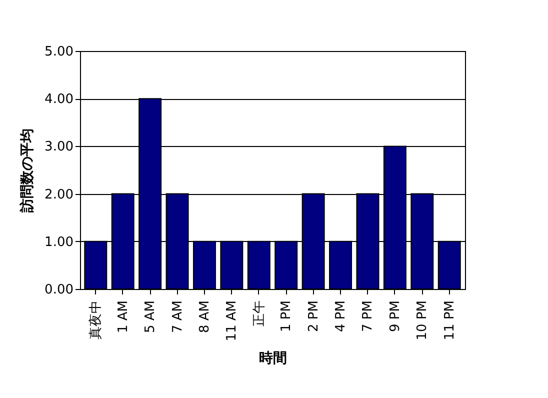 The width and height of the screenshot is (548, 398). I want to click on y-tick-label: 5.00, so click(59, 52).